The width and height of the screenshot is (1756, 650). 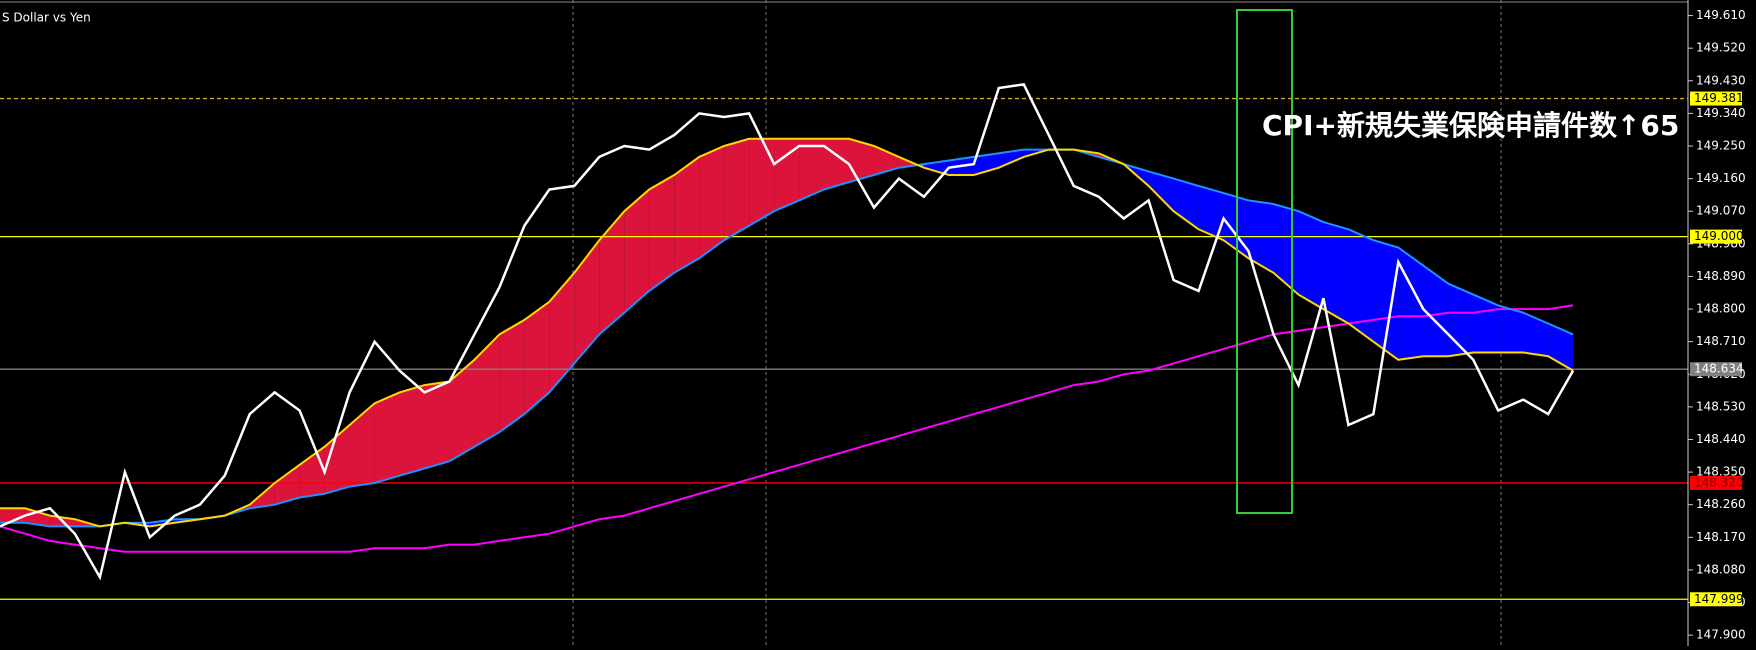 I want to click on level-label: 148.634, so click(x=1719, y=369).